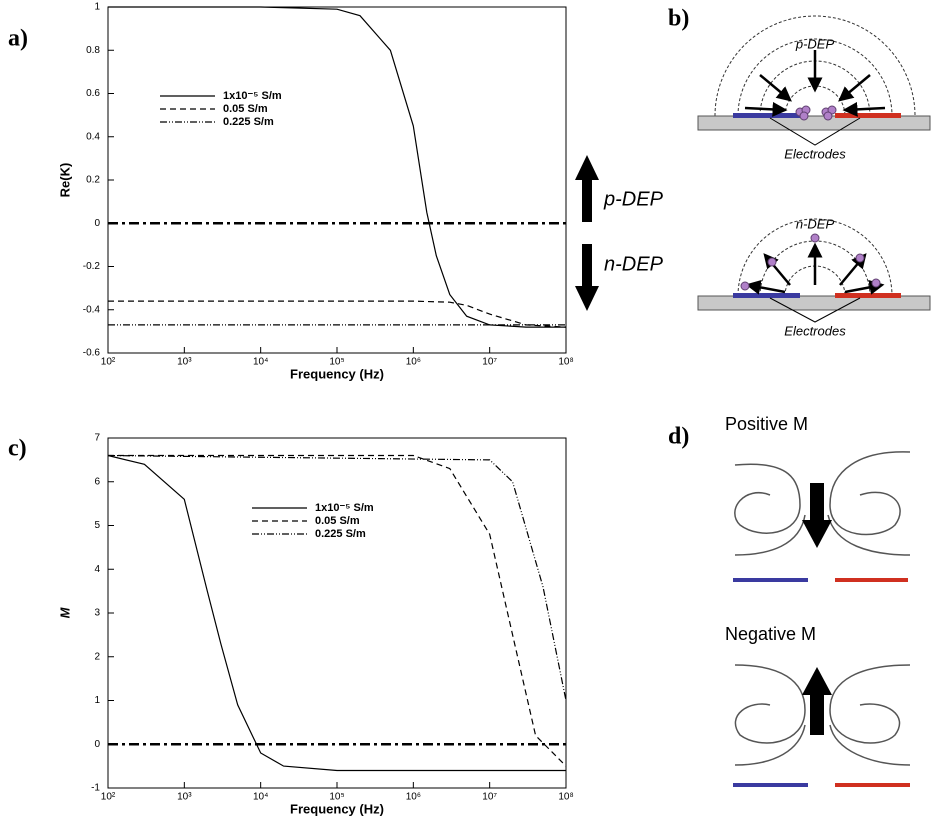 The height and width of the screenshot is (820, 932). I want to click on annotation: p-DEP, so click(633, 199).